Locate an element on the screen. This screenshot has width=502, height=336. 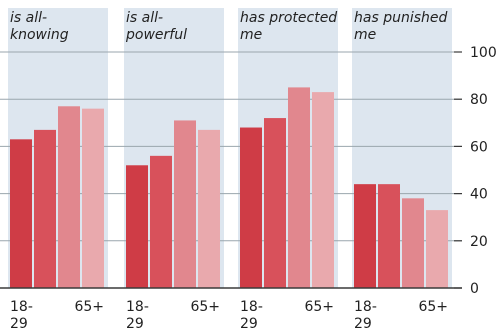
panel-title: has protected is located at coordinates (288, 18).